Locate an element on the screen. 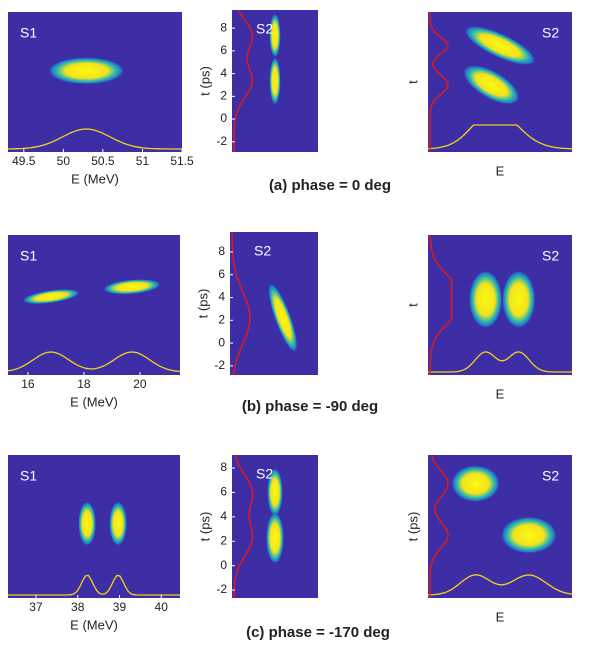 The height and width of the screenshot is (648, 594). caption: (a) phase = 0 deg is located at coordinates (330, 185).